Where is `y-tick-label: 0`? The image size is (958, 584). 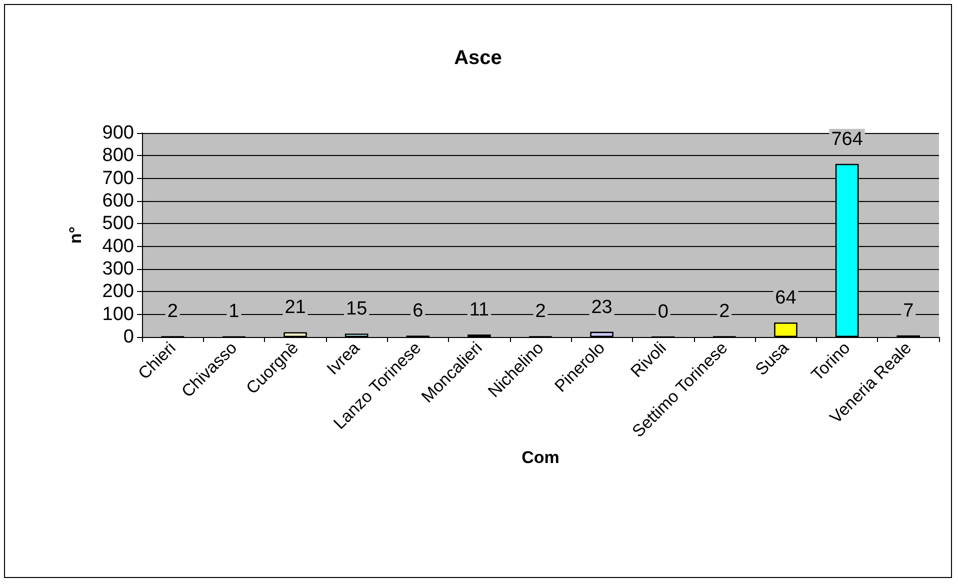
y-tick-label: 0 is located at coordinates (128, 337).